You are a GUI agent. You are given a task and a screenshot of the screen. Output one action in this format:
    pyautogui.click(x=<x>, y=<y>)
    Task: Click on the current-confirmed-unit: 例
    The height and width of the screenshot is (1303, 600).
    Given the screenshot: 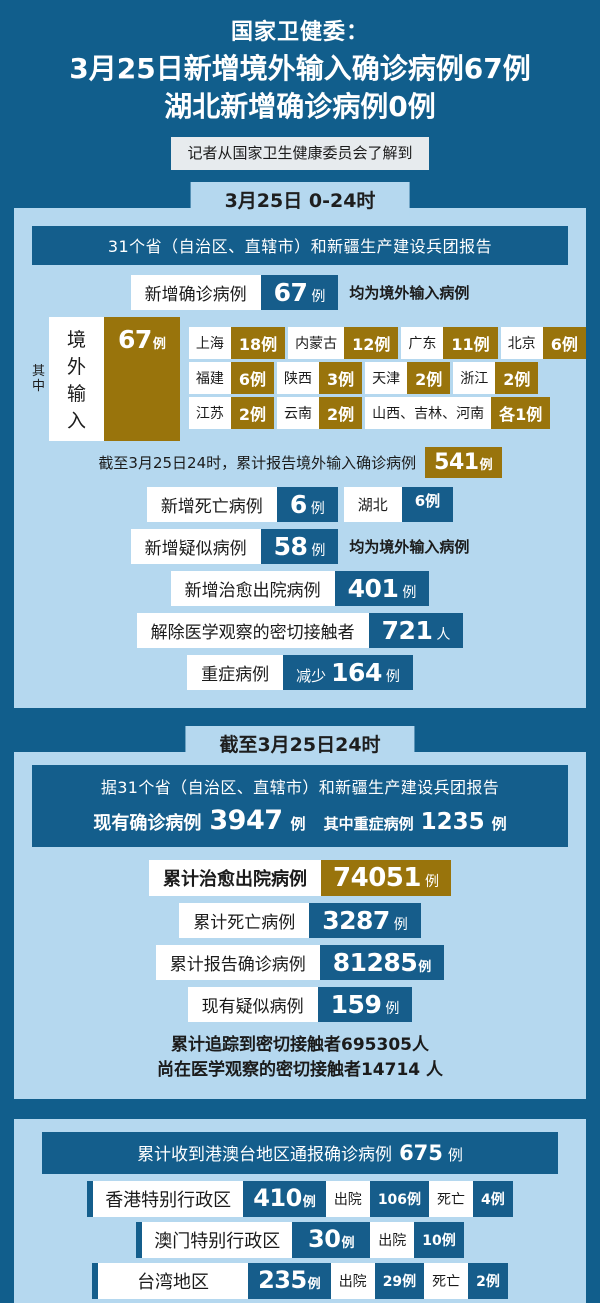 What is the action you would take?
    pyautogui.click(x=298, y=824)
    